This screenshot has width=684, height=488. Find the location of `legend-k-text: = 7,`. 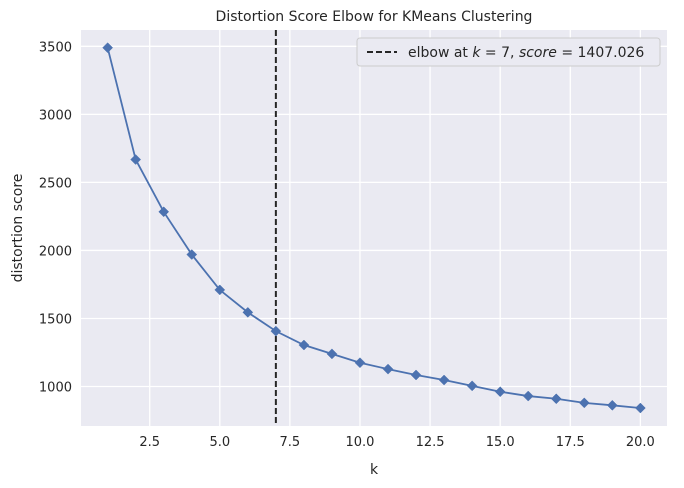

legend-k-text: = 7, is located at coordinates (499, 53).